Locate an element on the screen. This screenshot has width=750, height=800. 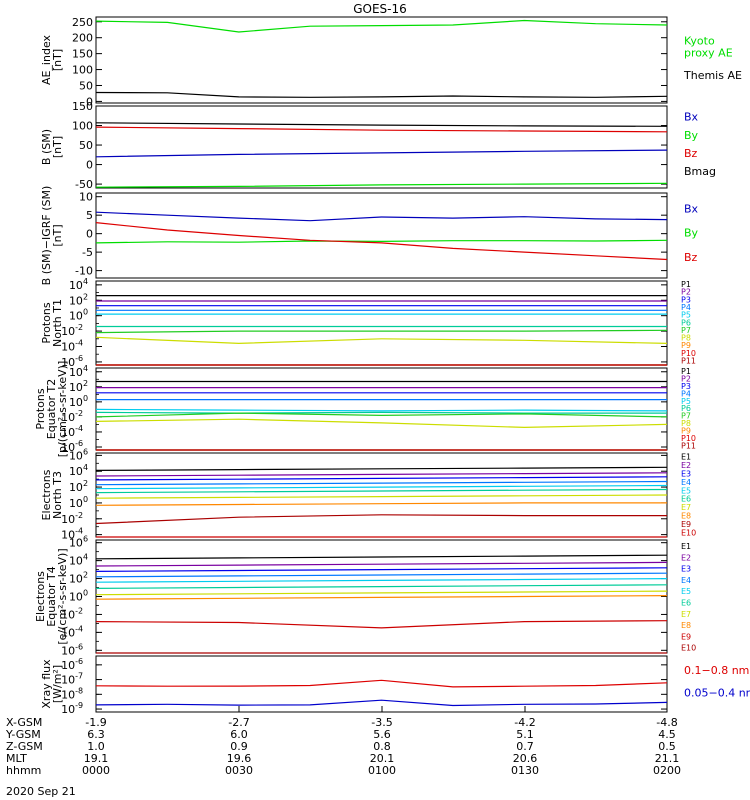
legend-label: P5 is located at coordinates (686, 401).